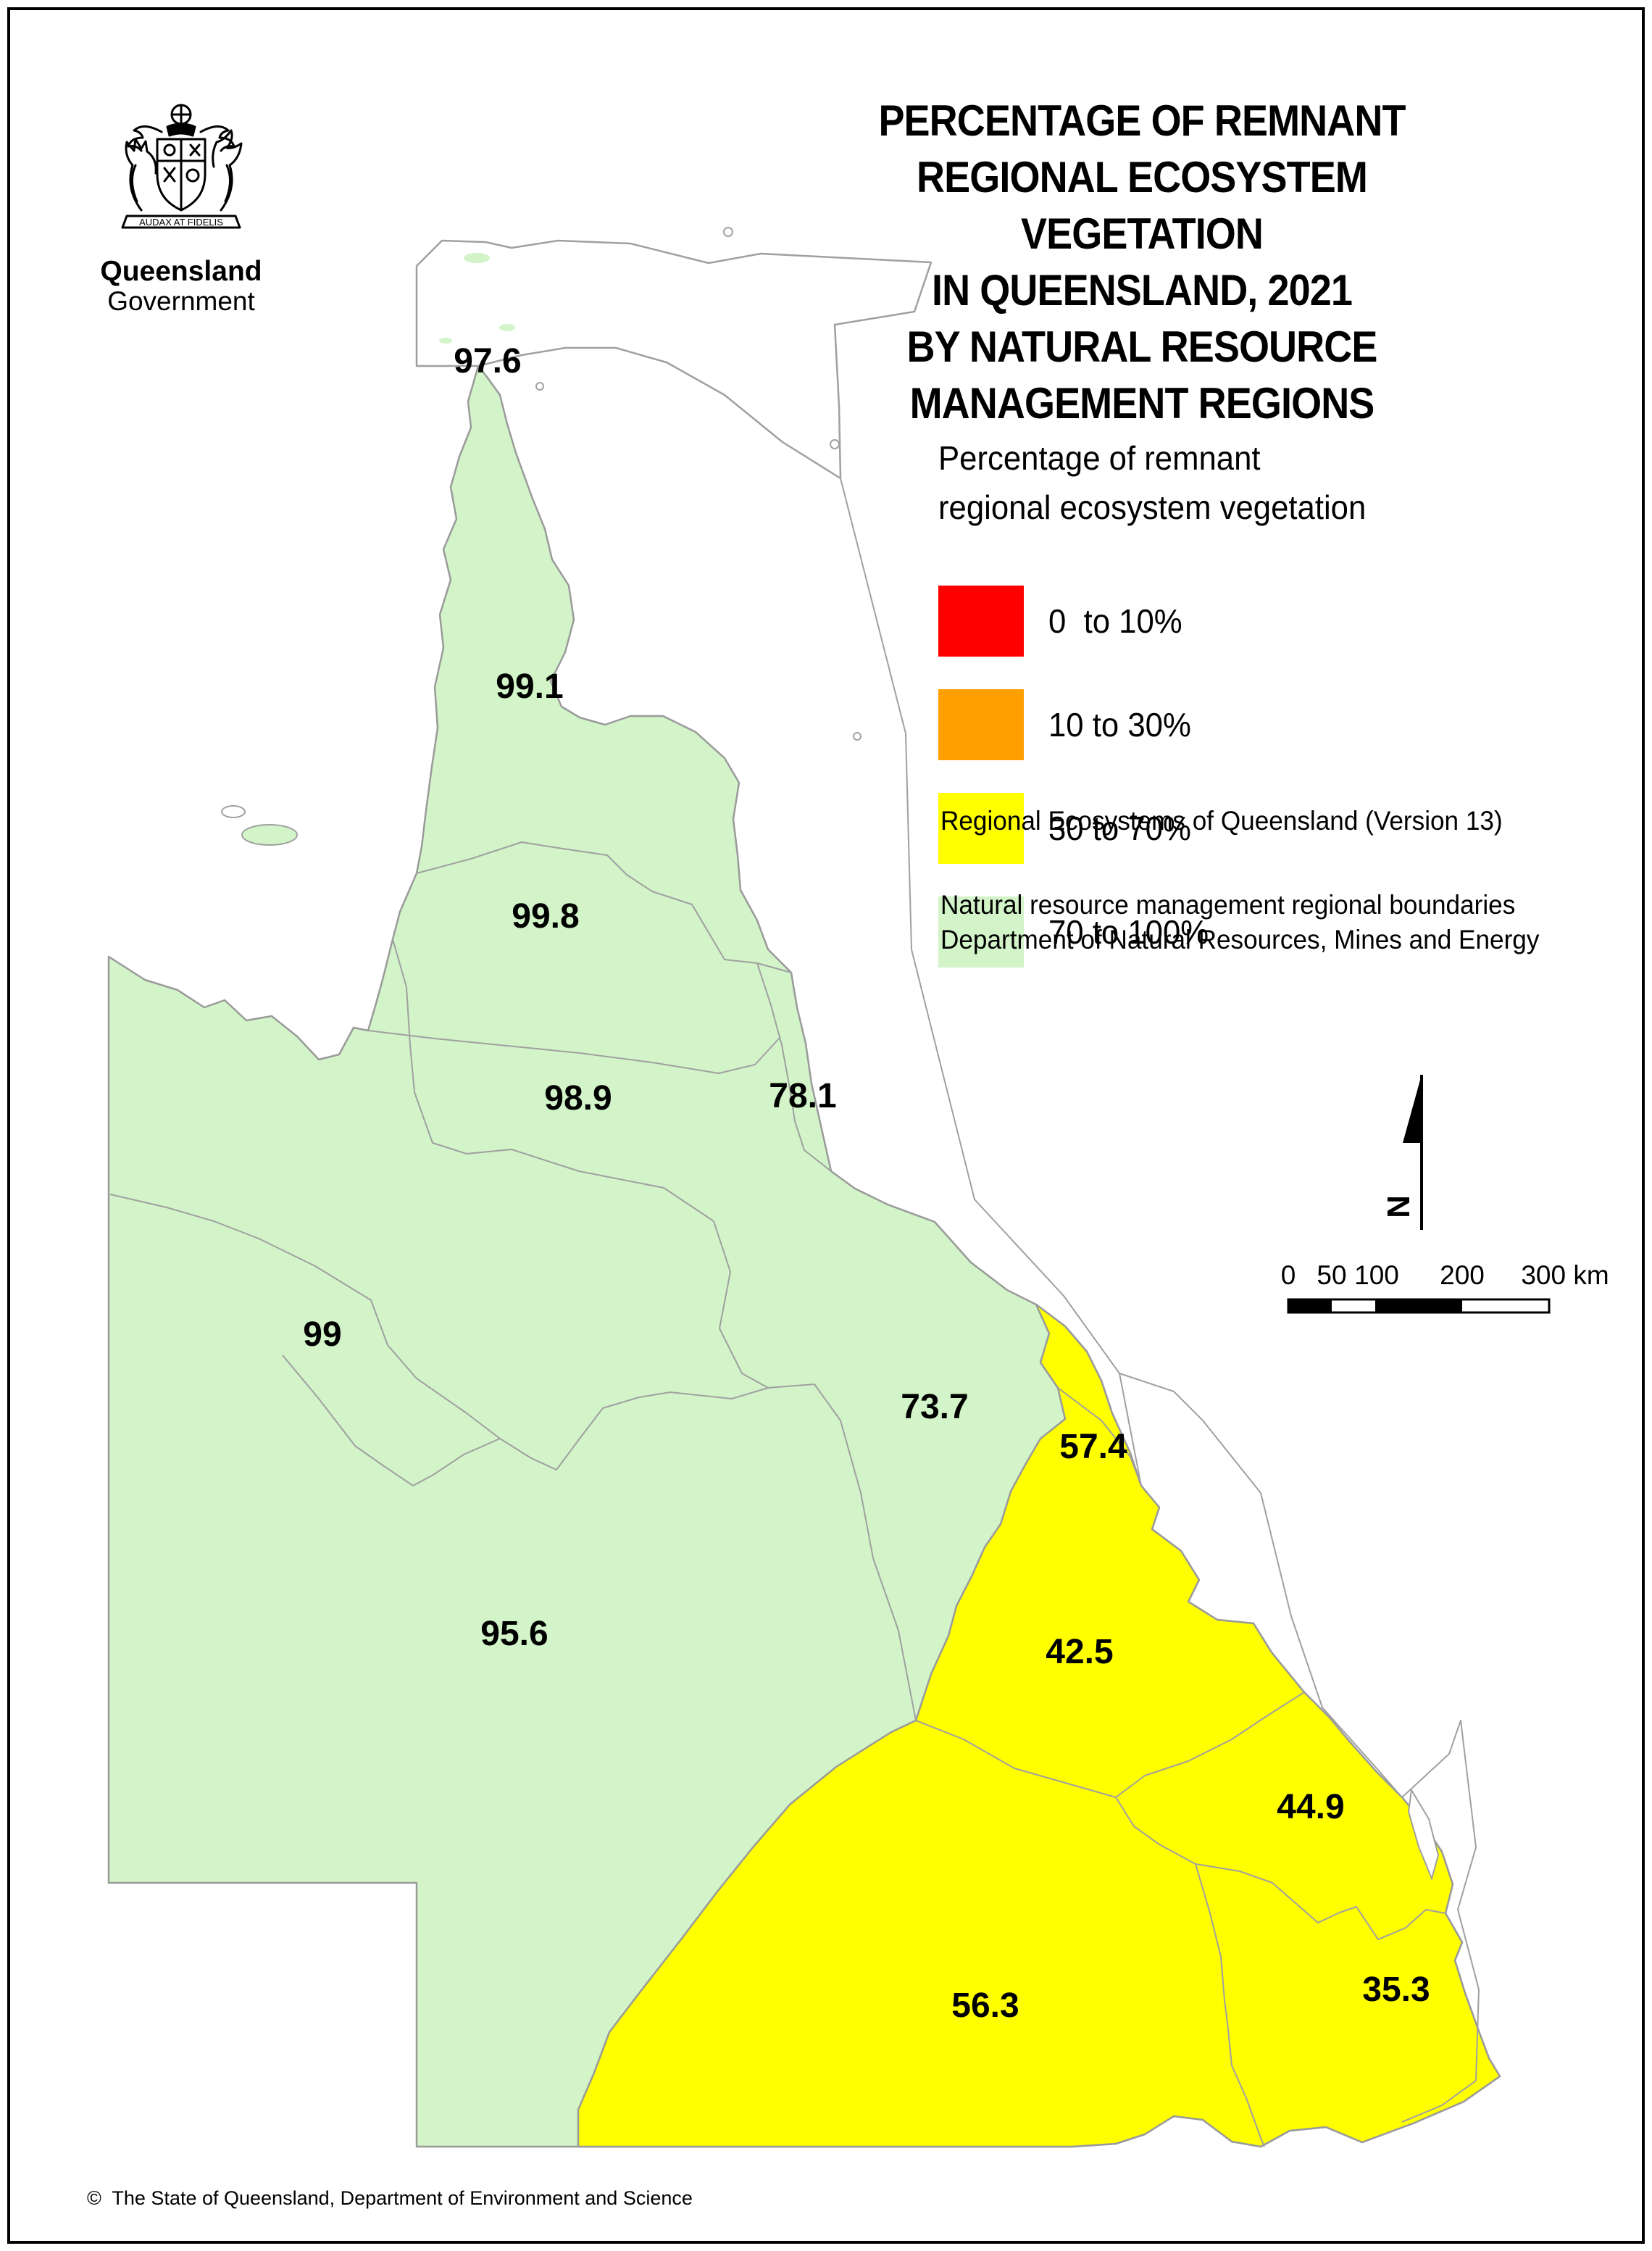  Describe the element at coordinates (1399, 1206) in the screenshot. I see `north-arrow-label: N` at that location.